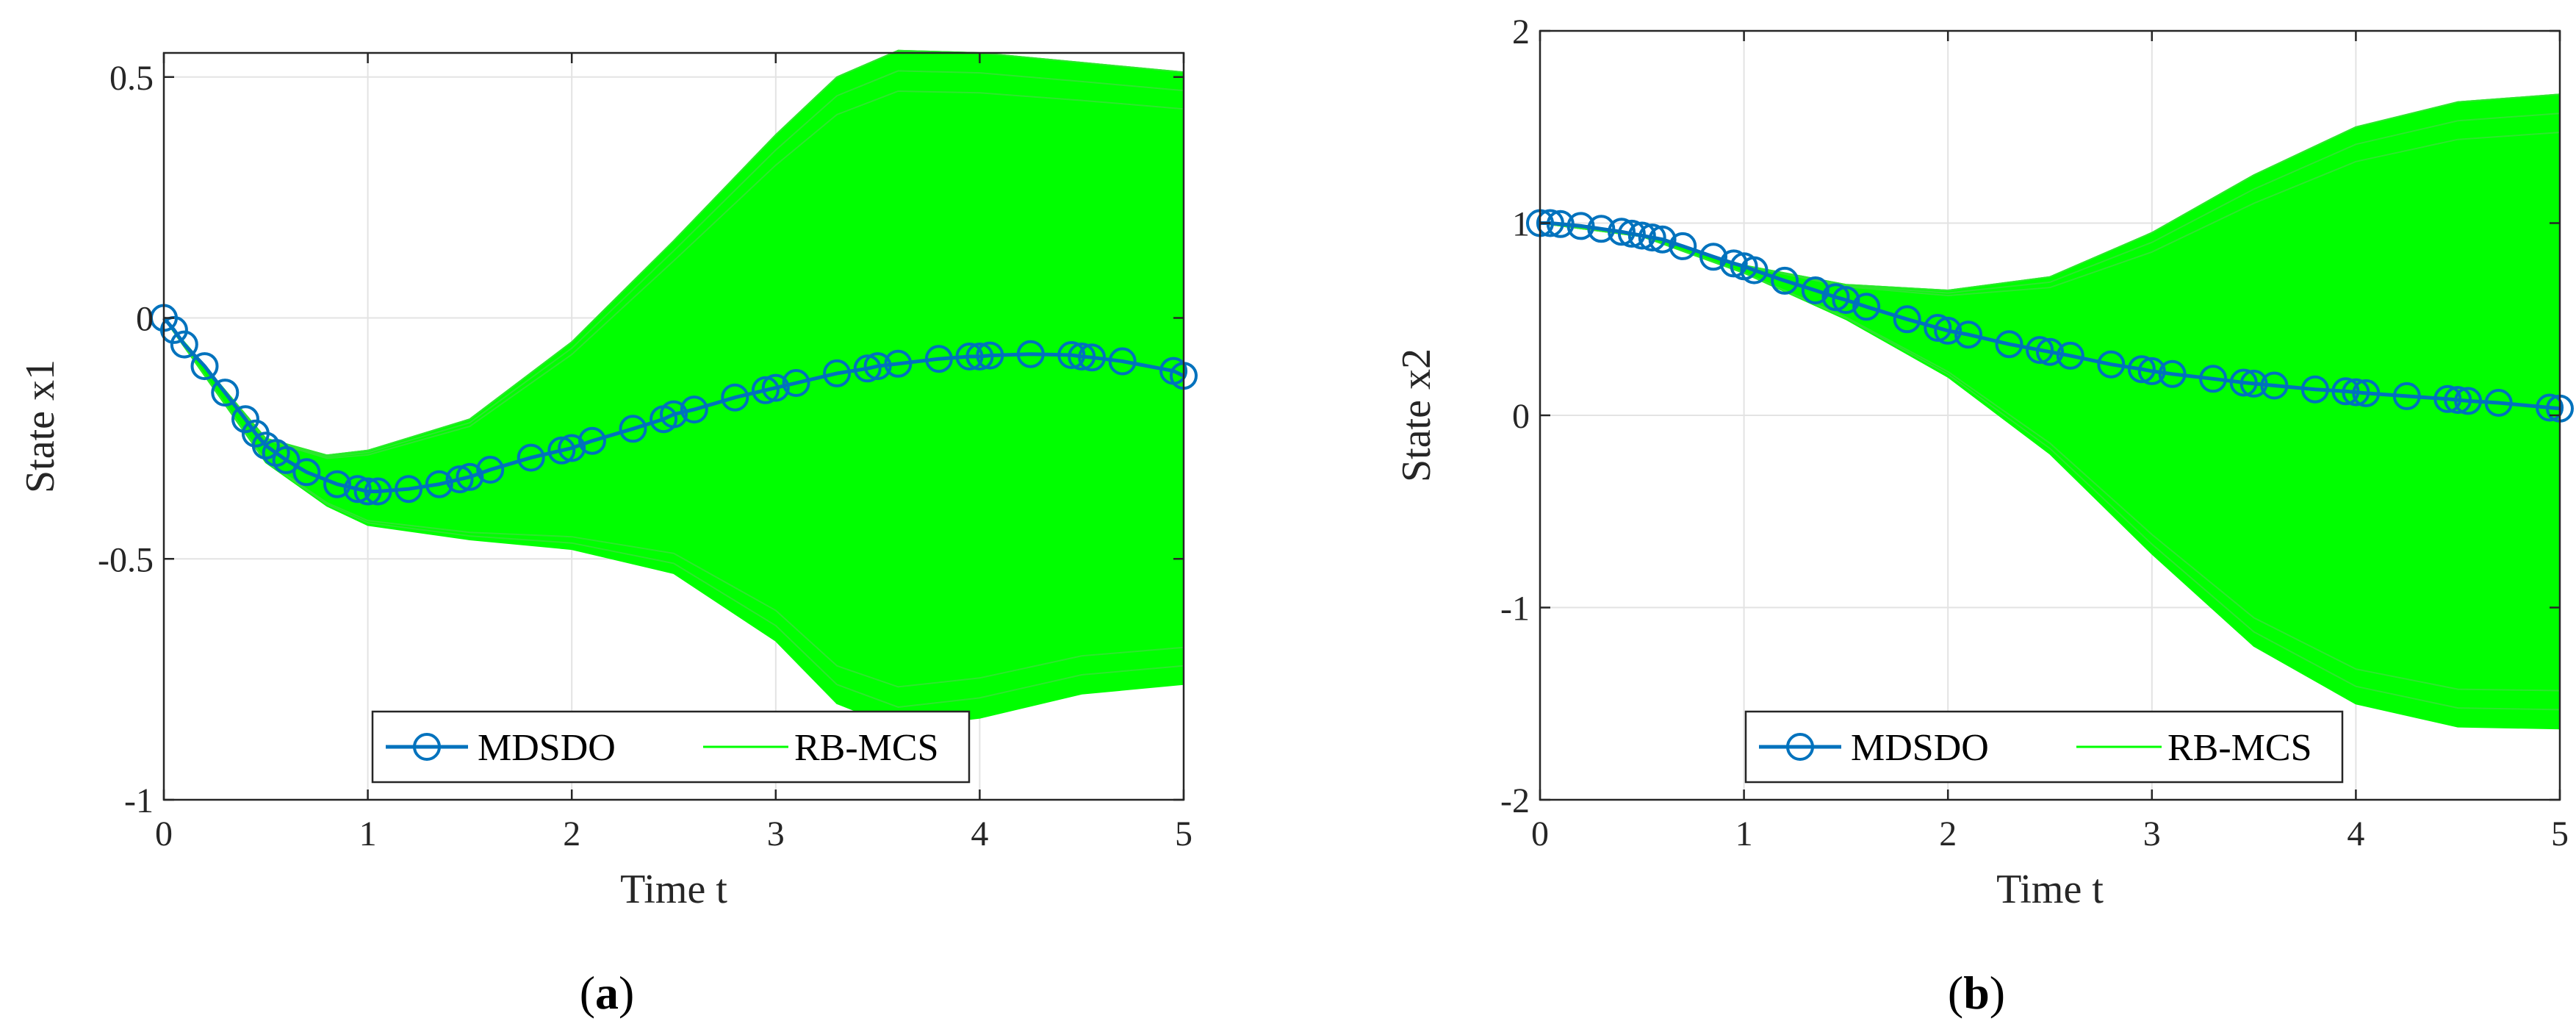 This screenshot has width=2576, height=1035. I want to click on legend-entry-mdsdo: MDSDO, so click(1920, 748).